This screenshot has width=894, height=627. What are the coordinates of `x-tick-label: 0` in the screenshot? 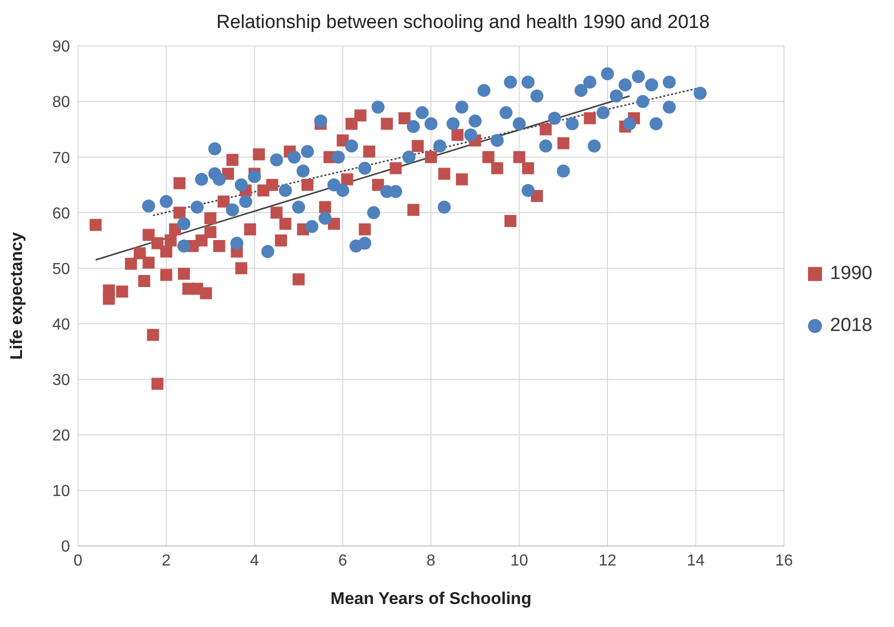 It's located at (78, 561).